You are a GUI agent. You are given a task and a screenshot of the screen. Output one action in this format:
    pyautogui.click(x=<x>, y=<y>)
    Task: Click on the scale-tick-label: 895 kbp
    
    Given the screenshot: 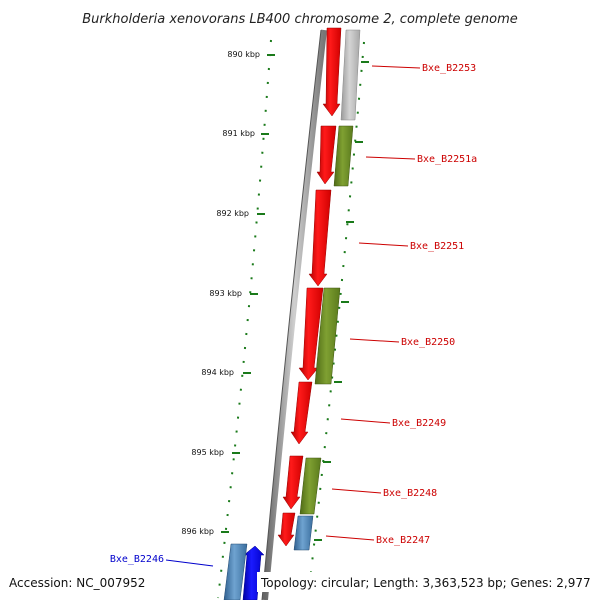 What is the action you would take?
    pyautogui.click(x=207, y=452)
    